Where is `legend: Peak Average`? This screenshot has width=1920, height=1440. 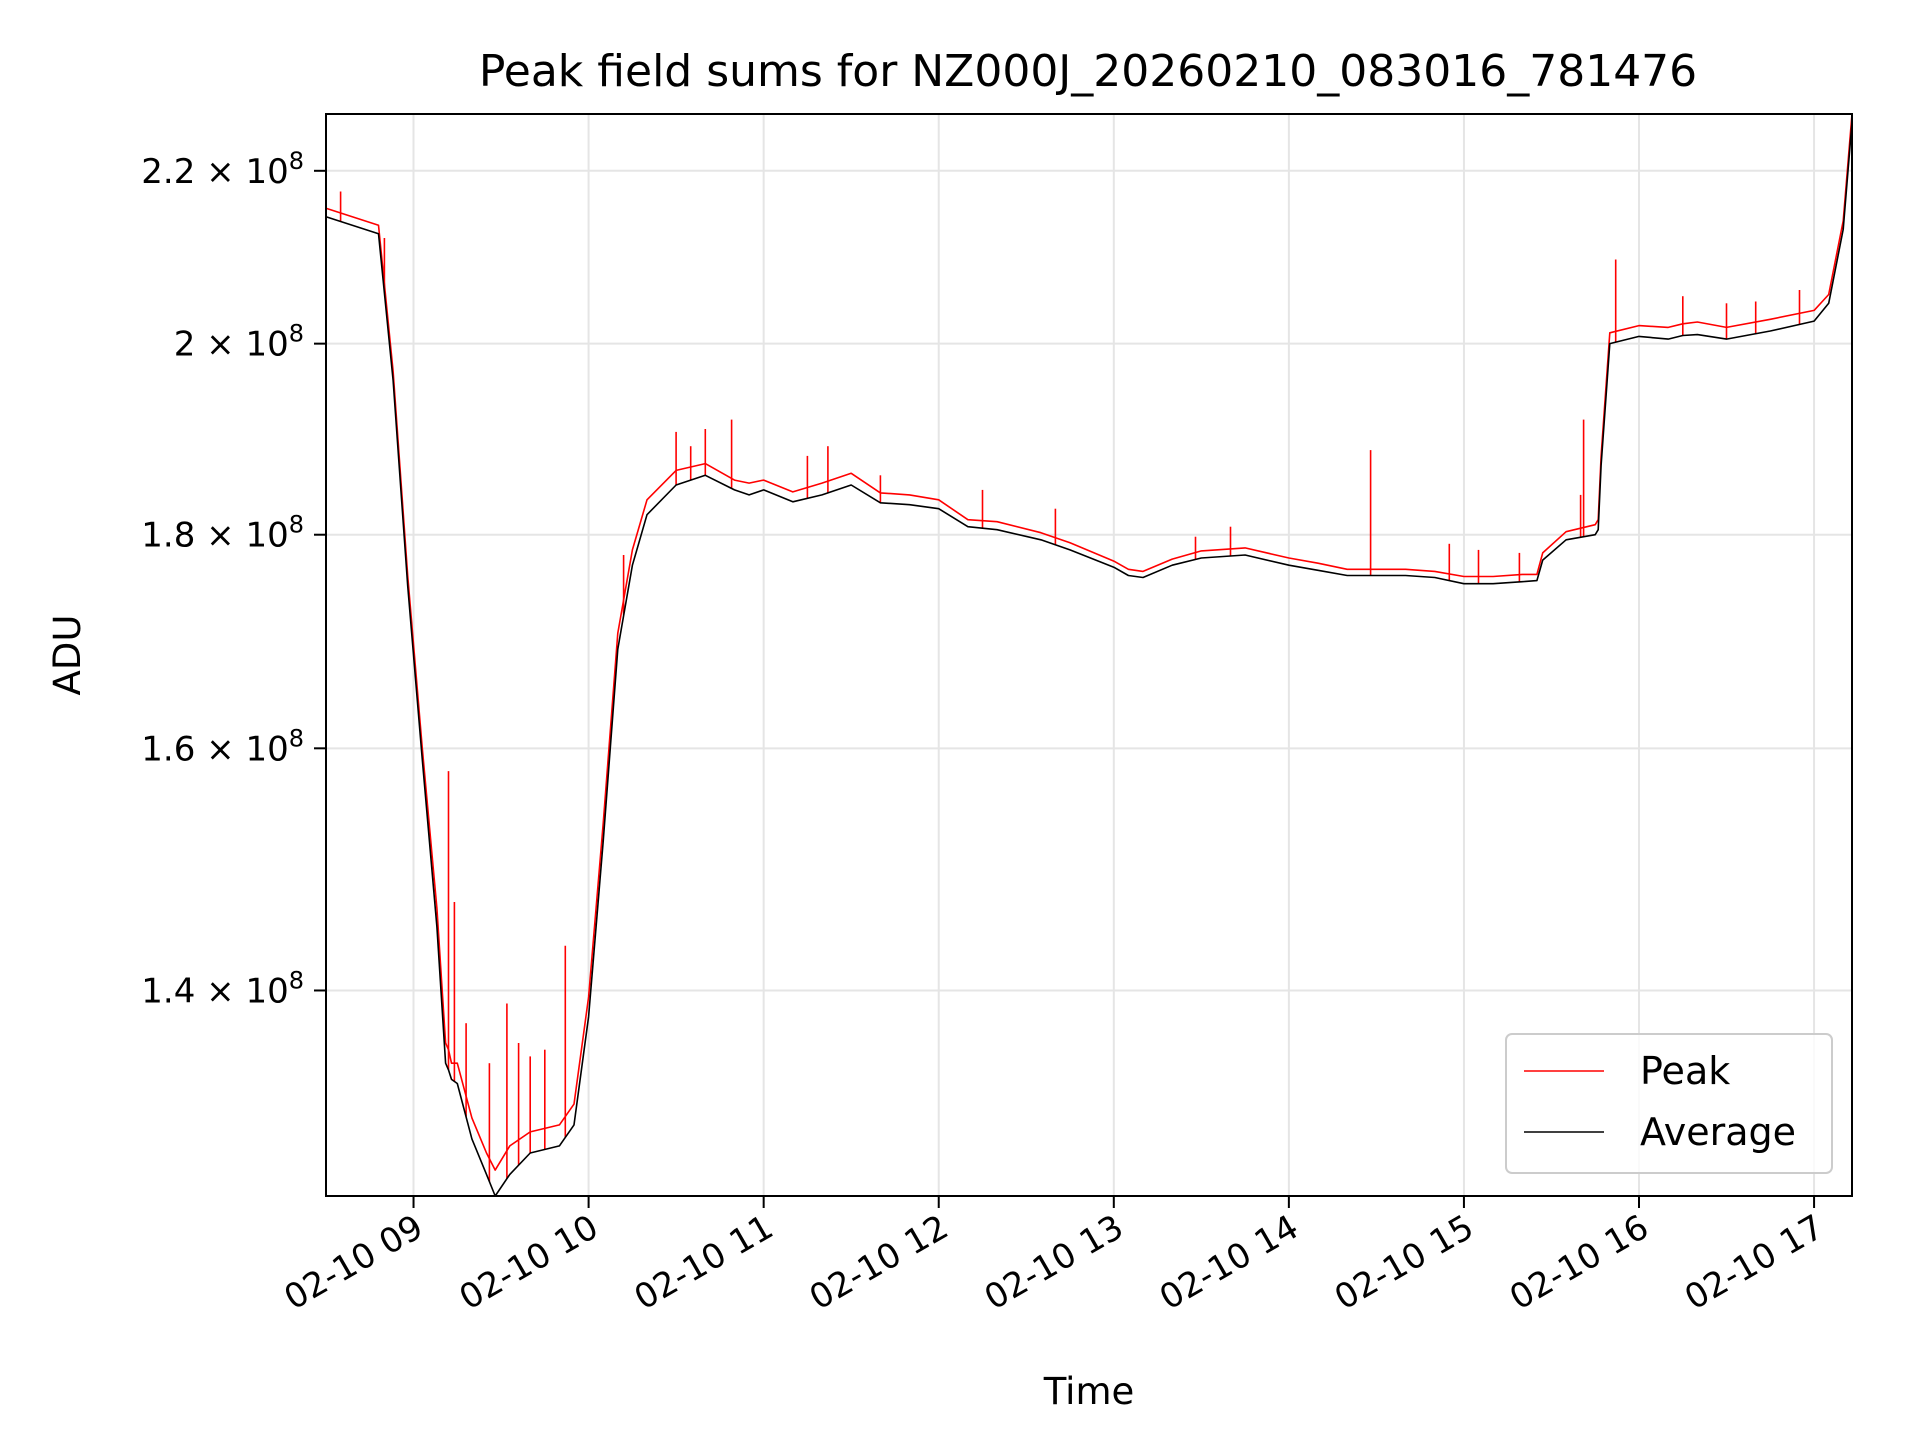
legend: Peak Average is located at coordinates (1669, 1103).